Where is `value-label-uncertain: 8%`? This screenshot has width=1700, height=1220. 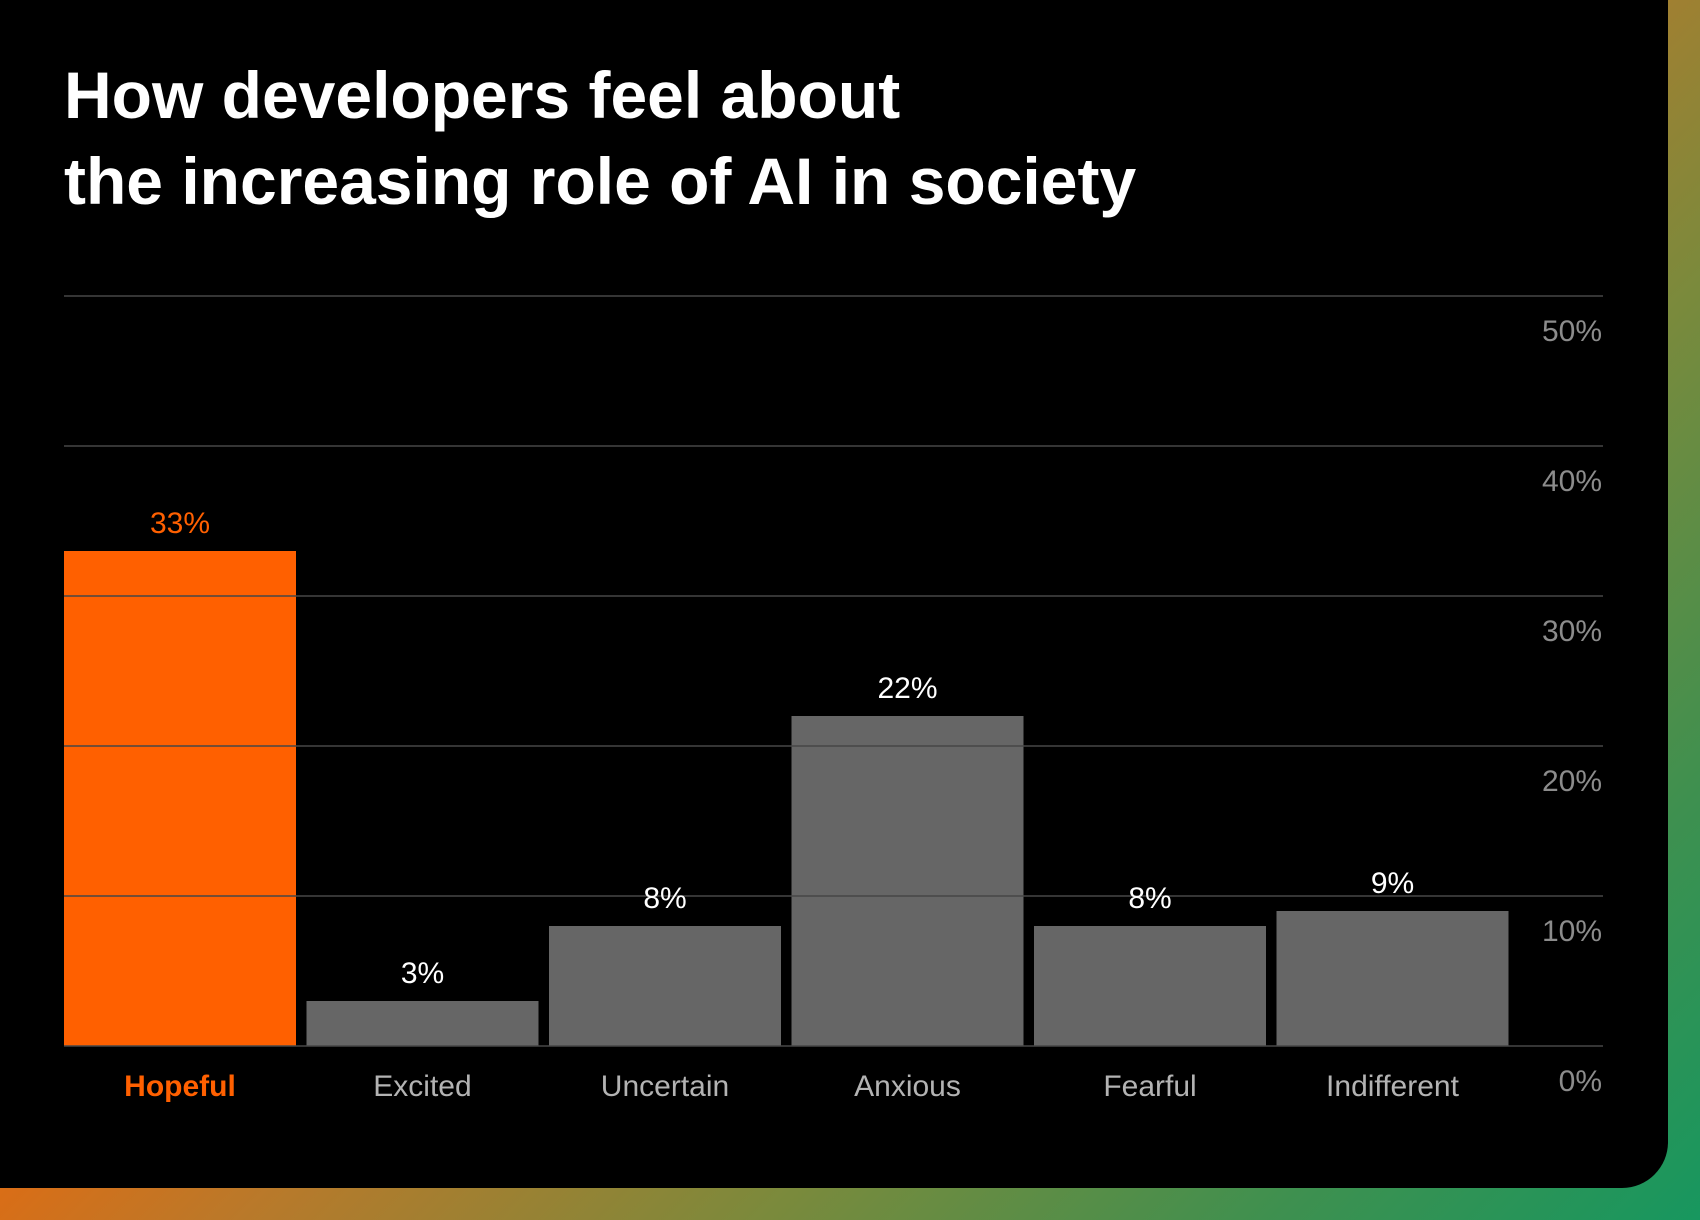 value-label-uncertain: 8% is located at coordinates (664, 898).